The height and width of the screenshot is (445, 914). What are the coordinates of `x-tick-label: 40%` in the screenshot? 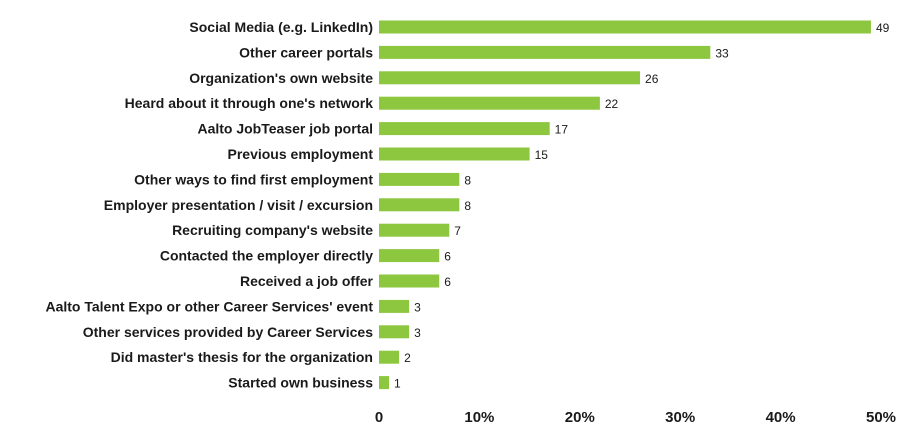 It's located at (781, 417).